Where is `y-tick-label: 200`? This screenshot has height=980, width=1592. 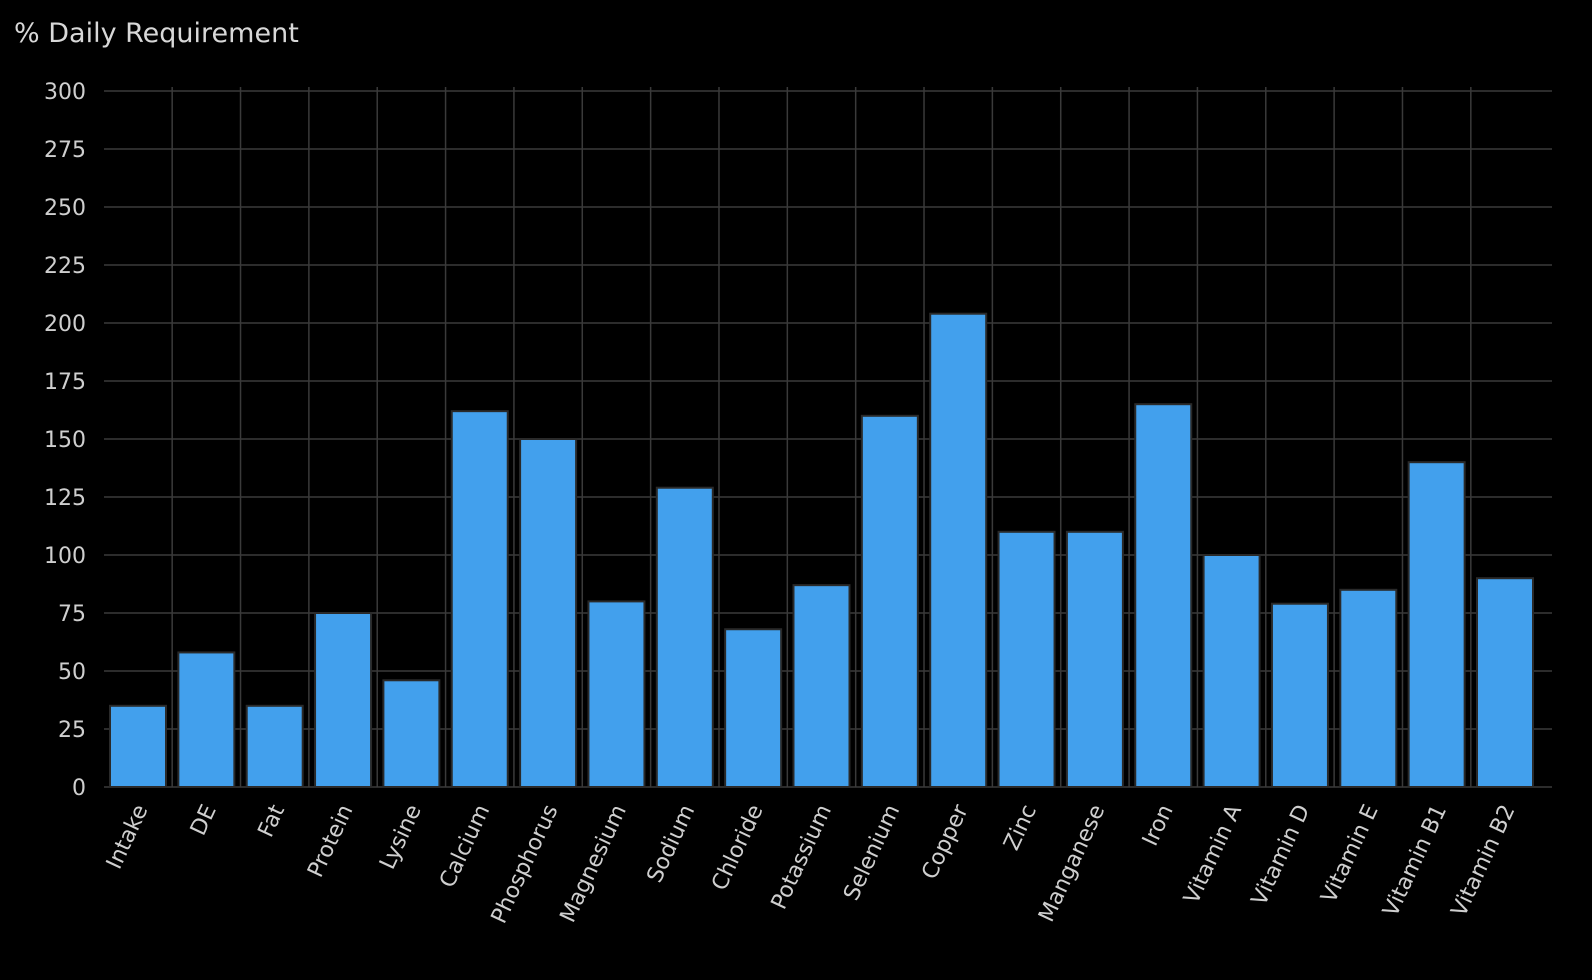 y-tick-label: 200 is located at coordinates (65, 324).